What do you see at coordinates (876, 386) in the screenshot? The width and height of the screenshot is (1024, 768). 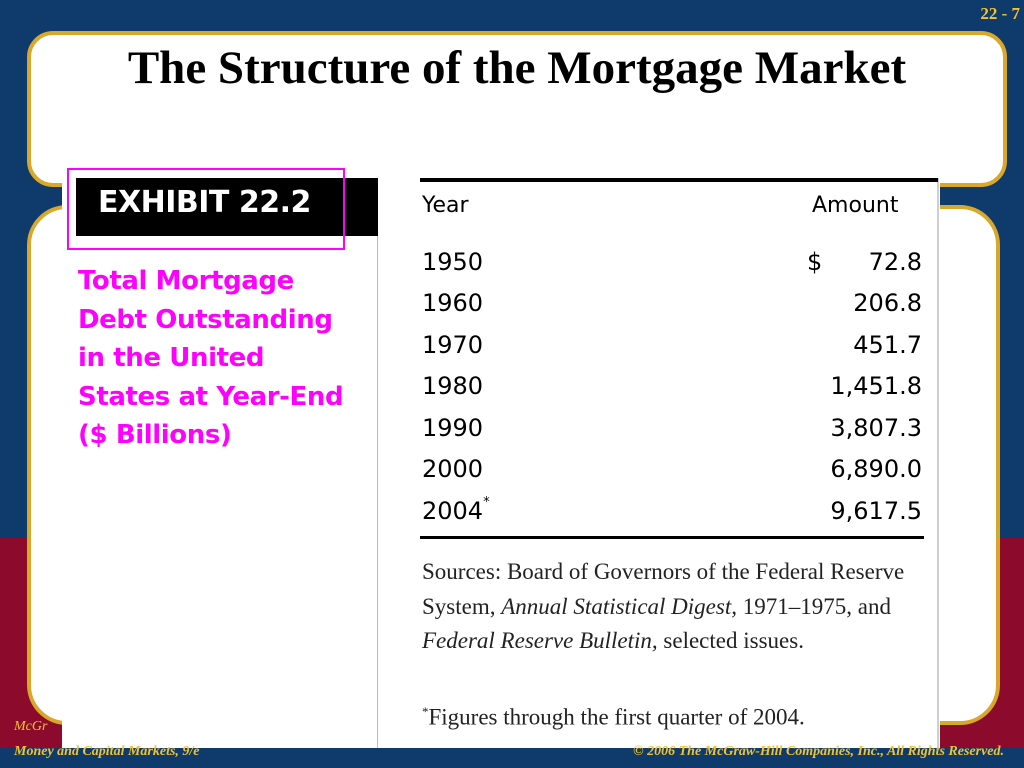 I see `amount-cell: 1,451.8` at bounding box center [876, 386].